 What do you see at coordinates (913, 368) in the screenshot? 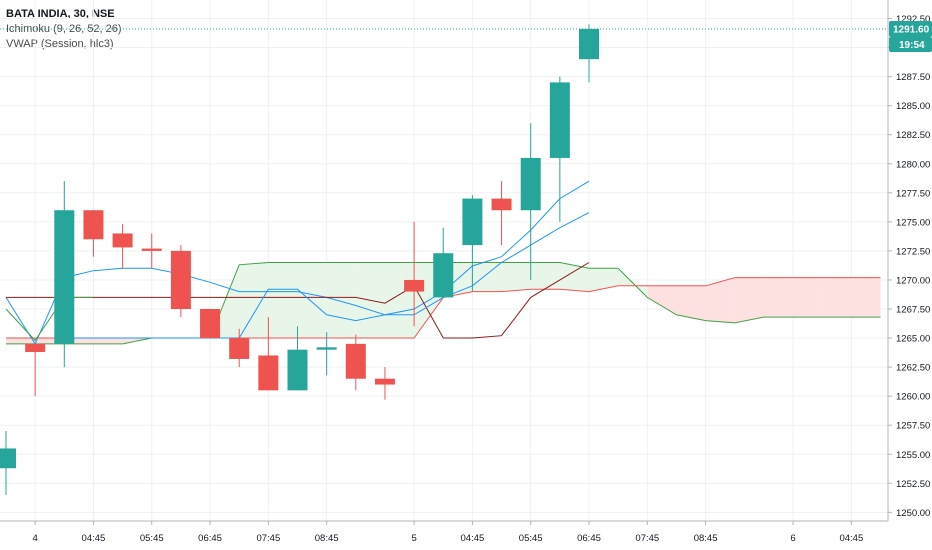
I see `price-tick-label: 1262.50` at bounding box center [913, 368].